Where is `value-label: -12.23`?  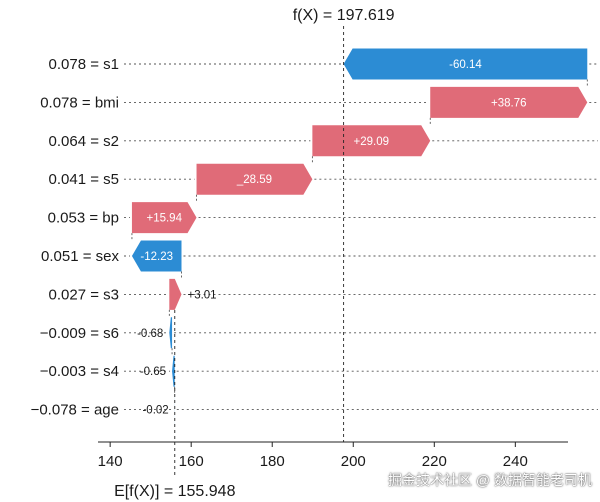
value-label: -12.23 is located at coordinates (156, 257).